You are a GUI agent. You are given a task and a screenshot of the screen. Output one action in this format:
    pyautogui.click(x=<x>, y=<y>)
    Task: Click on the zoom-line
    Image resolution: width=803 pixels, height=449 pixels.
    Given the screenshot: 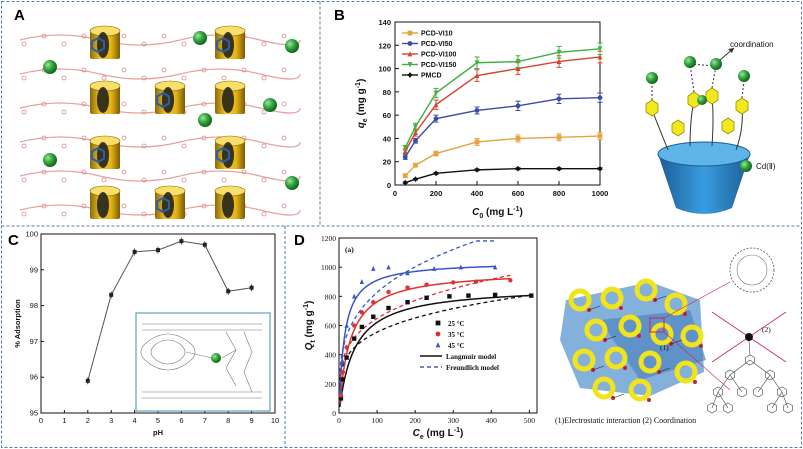 What is the action you would take?
    pyautogui.click(x=697, y=300)
    